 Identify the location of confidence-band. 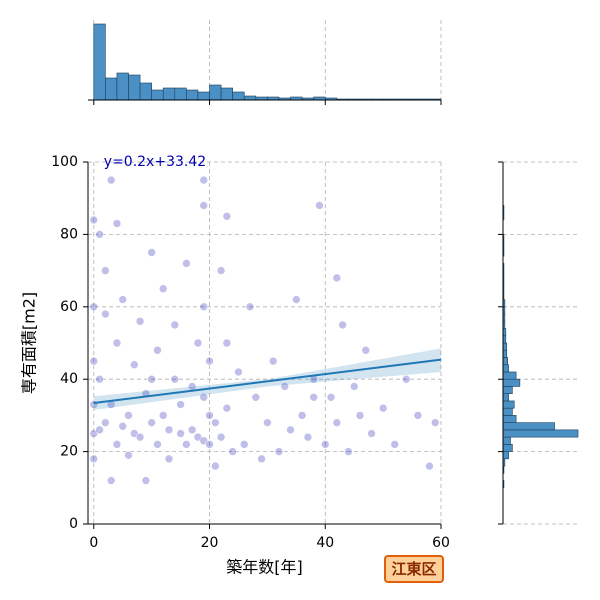
(267, 379).